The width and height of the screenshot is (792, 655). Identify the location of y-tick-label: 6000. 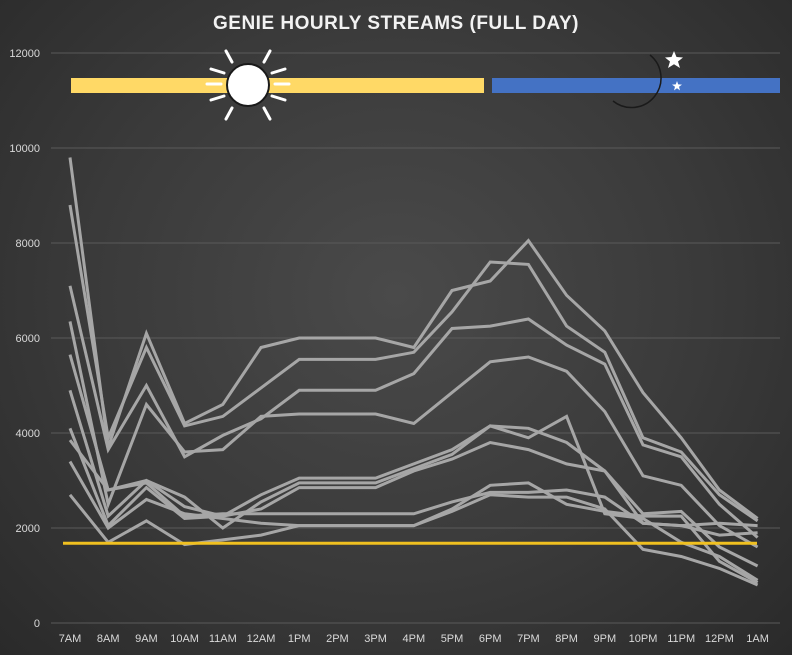
(28, 339).